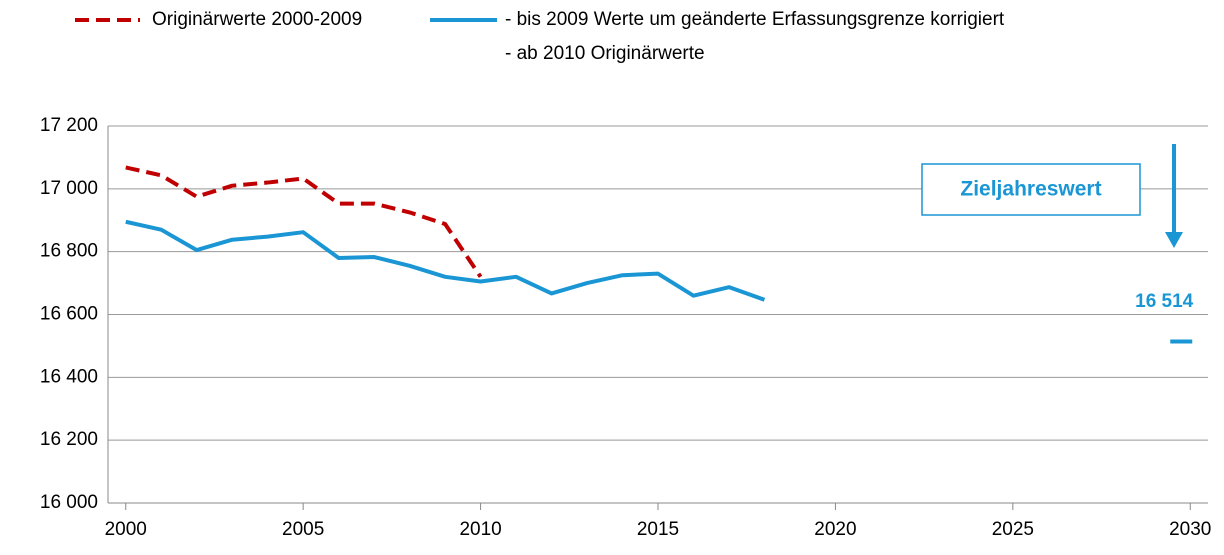 This screenshot has width=1224, height=555. I want to click on x-tick-label: 2005, so click(303, 529).